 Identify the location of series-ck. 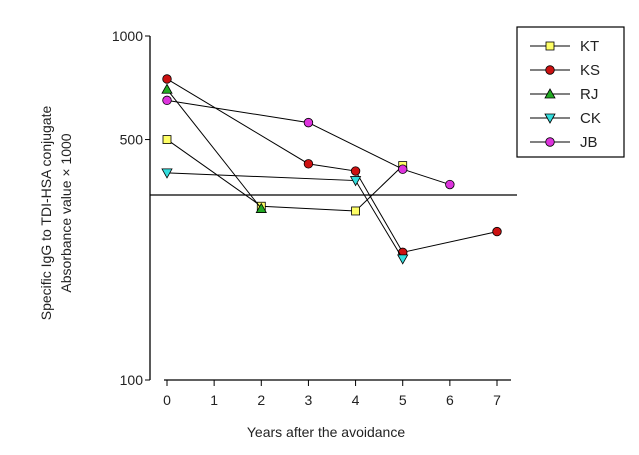
(285, 216).